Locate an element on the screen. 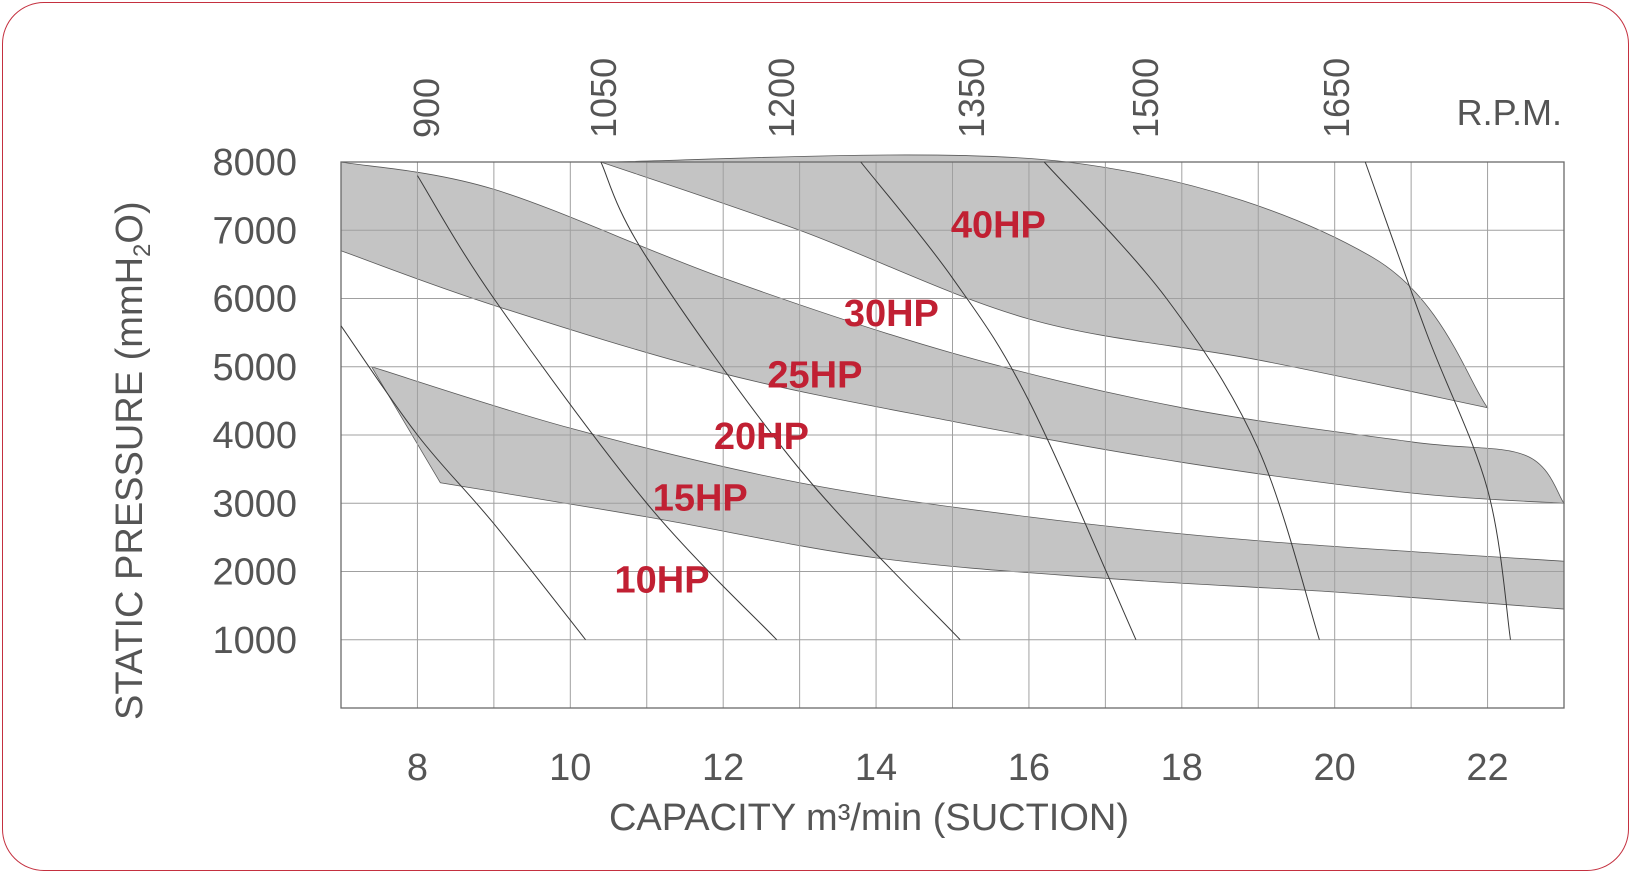 This screenshot has height=879, width=1637. hp-labels: 10HP 15HP 20HP 25HP 30HP 40HP is located at coordinates (830, 402).